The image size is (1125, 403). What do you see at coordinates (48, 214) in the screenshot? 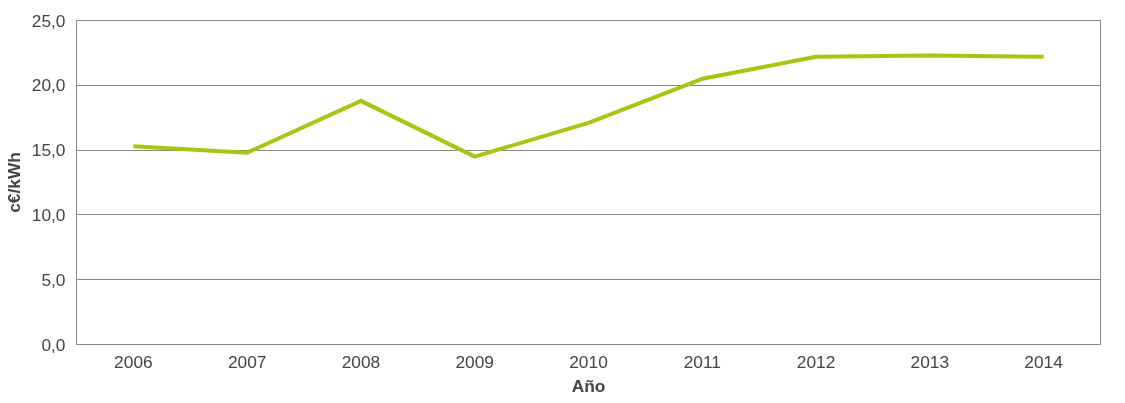
I see `y-tick-label: 10,0` at bounding box center [48, 214].